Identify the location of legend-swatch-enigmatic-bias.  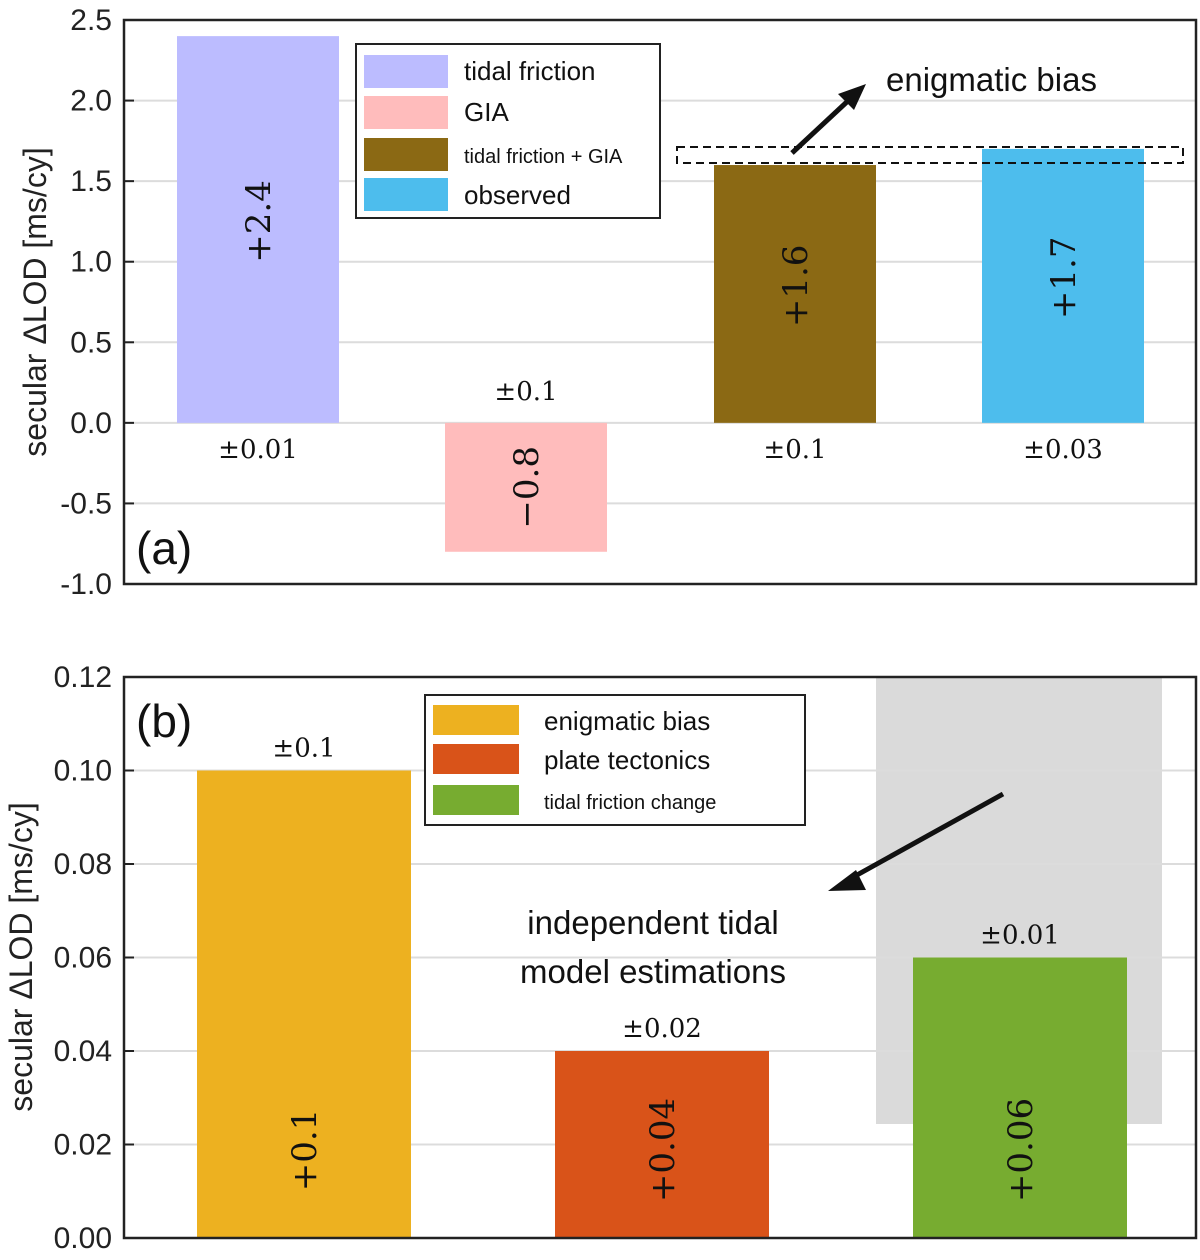
(476, 720).